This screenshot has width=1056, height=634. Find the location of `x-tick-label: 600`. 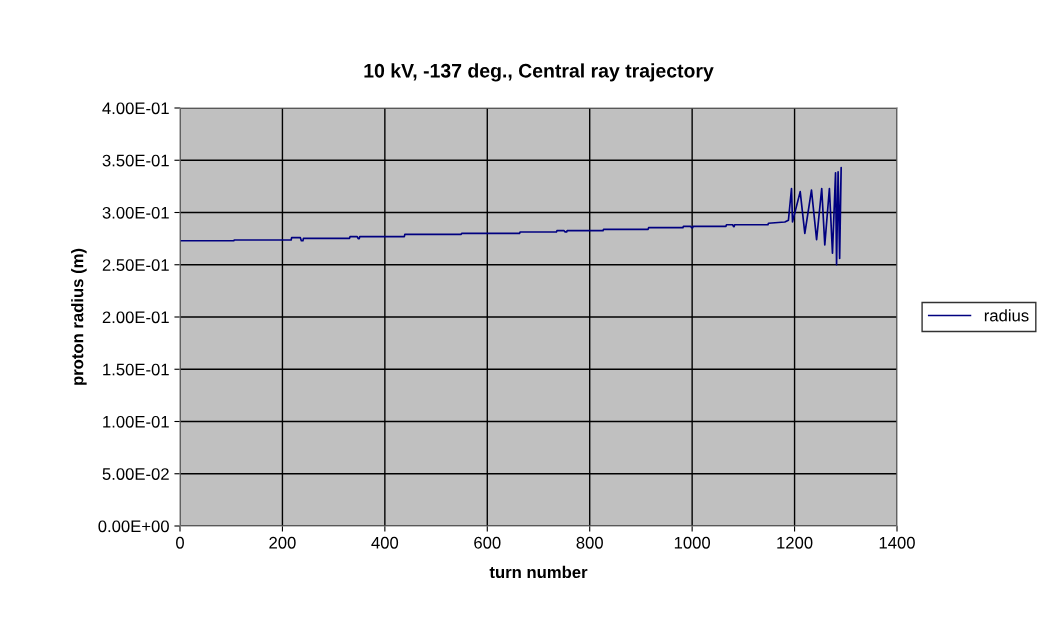

x-tick-label: 600 is located at coordinates (487, 542).